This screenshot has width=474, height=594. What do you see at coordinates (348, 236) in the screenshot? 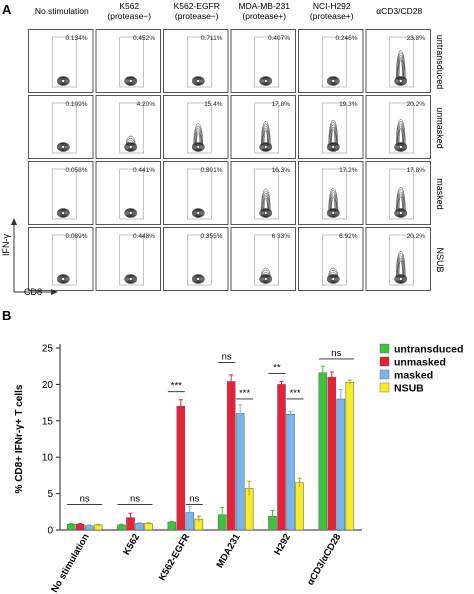
I see `gate-percentage: 6.92%` at bounding box center [348, 236].